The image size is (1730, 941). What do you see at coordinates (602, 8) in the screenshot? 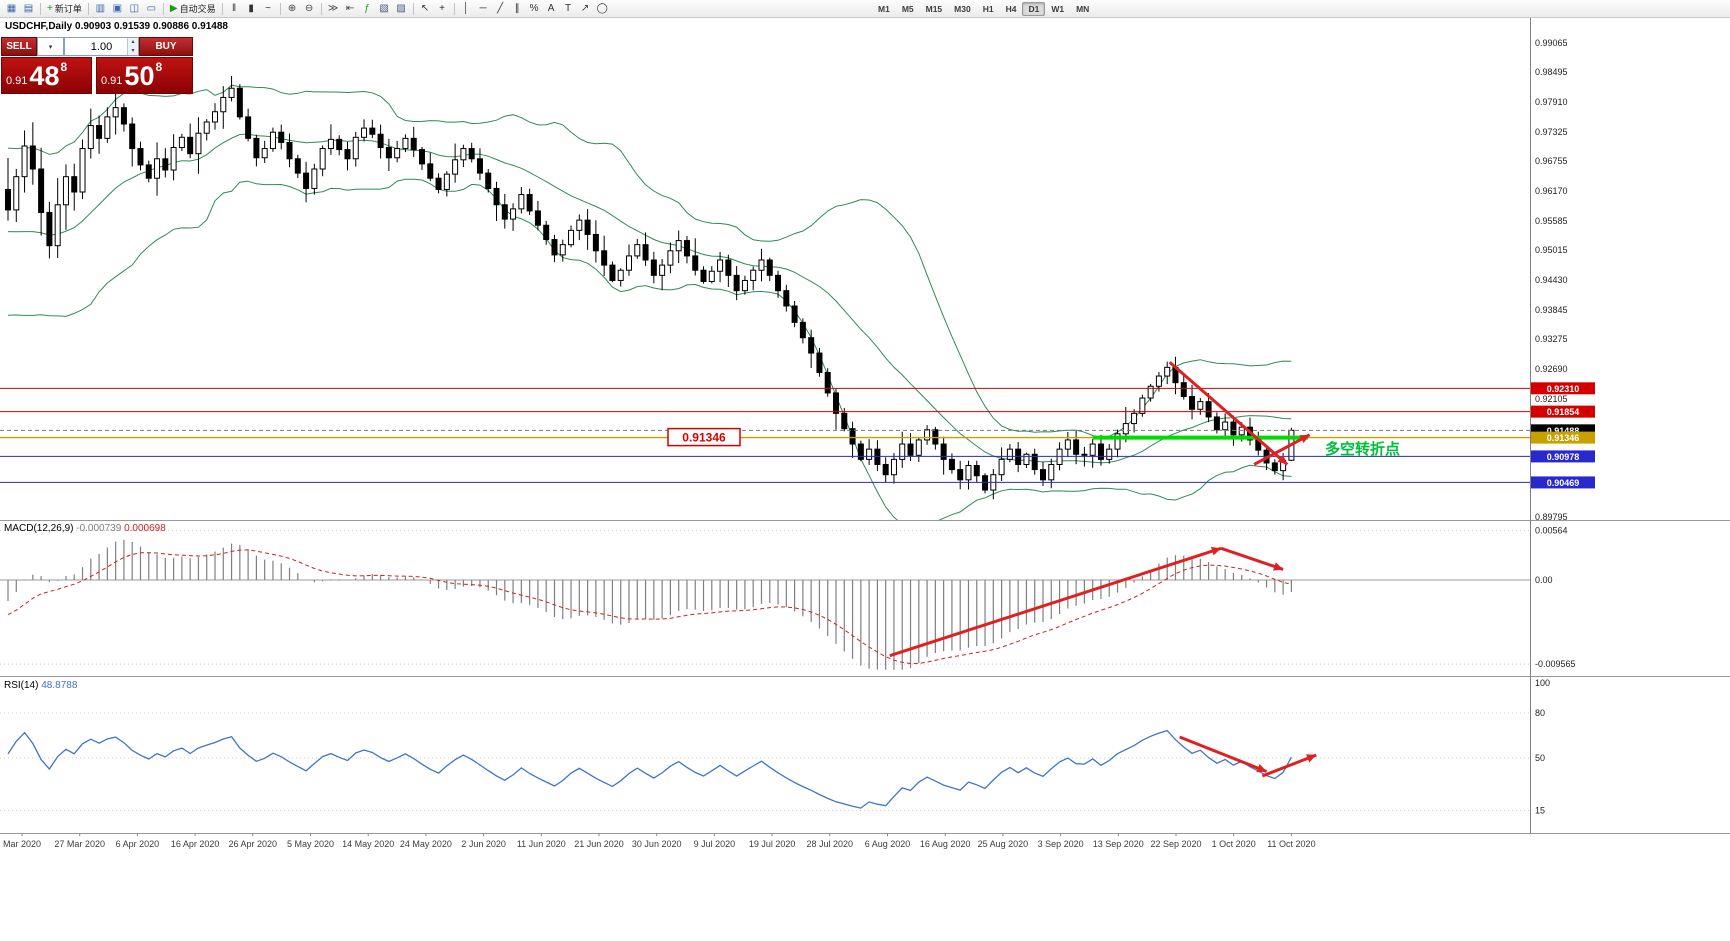
I see `shapes-button: ◯` at bounding box center [602, 8].